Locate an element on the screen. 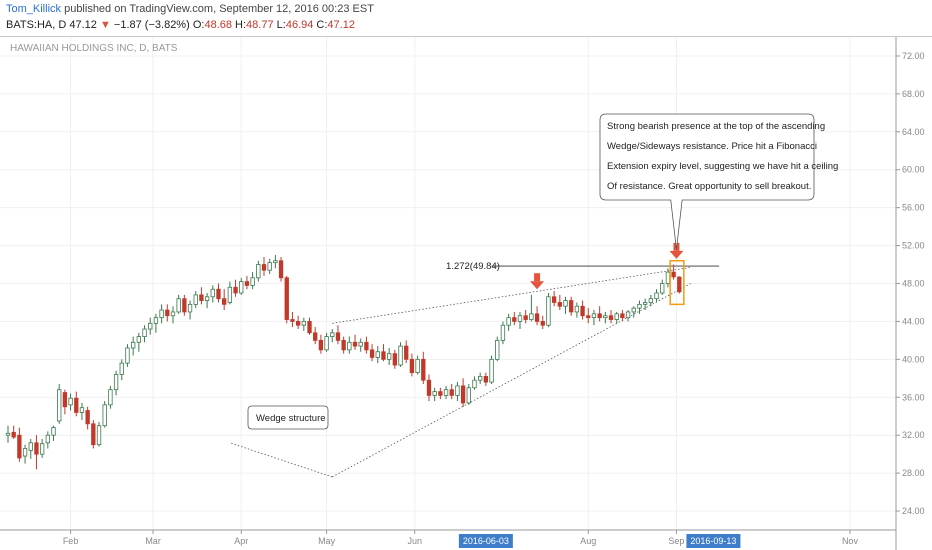  time-tick-label: Mar is located at coordinates (153, 541).